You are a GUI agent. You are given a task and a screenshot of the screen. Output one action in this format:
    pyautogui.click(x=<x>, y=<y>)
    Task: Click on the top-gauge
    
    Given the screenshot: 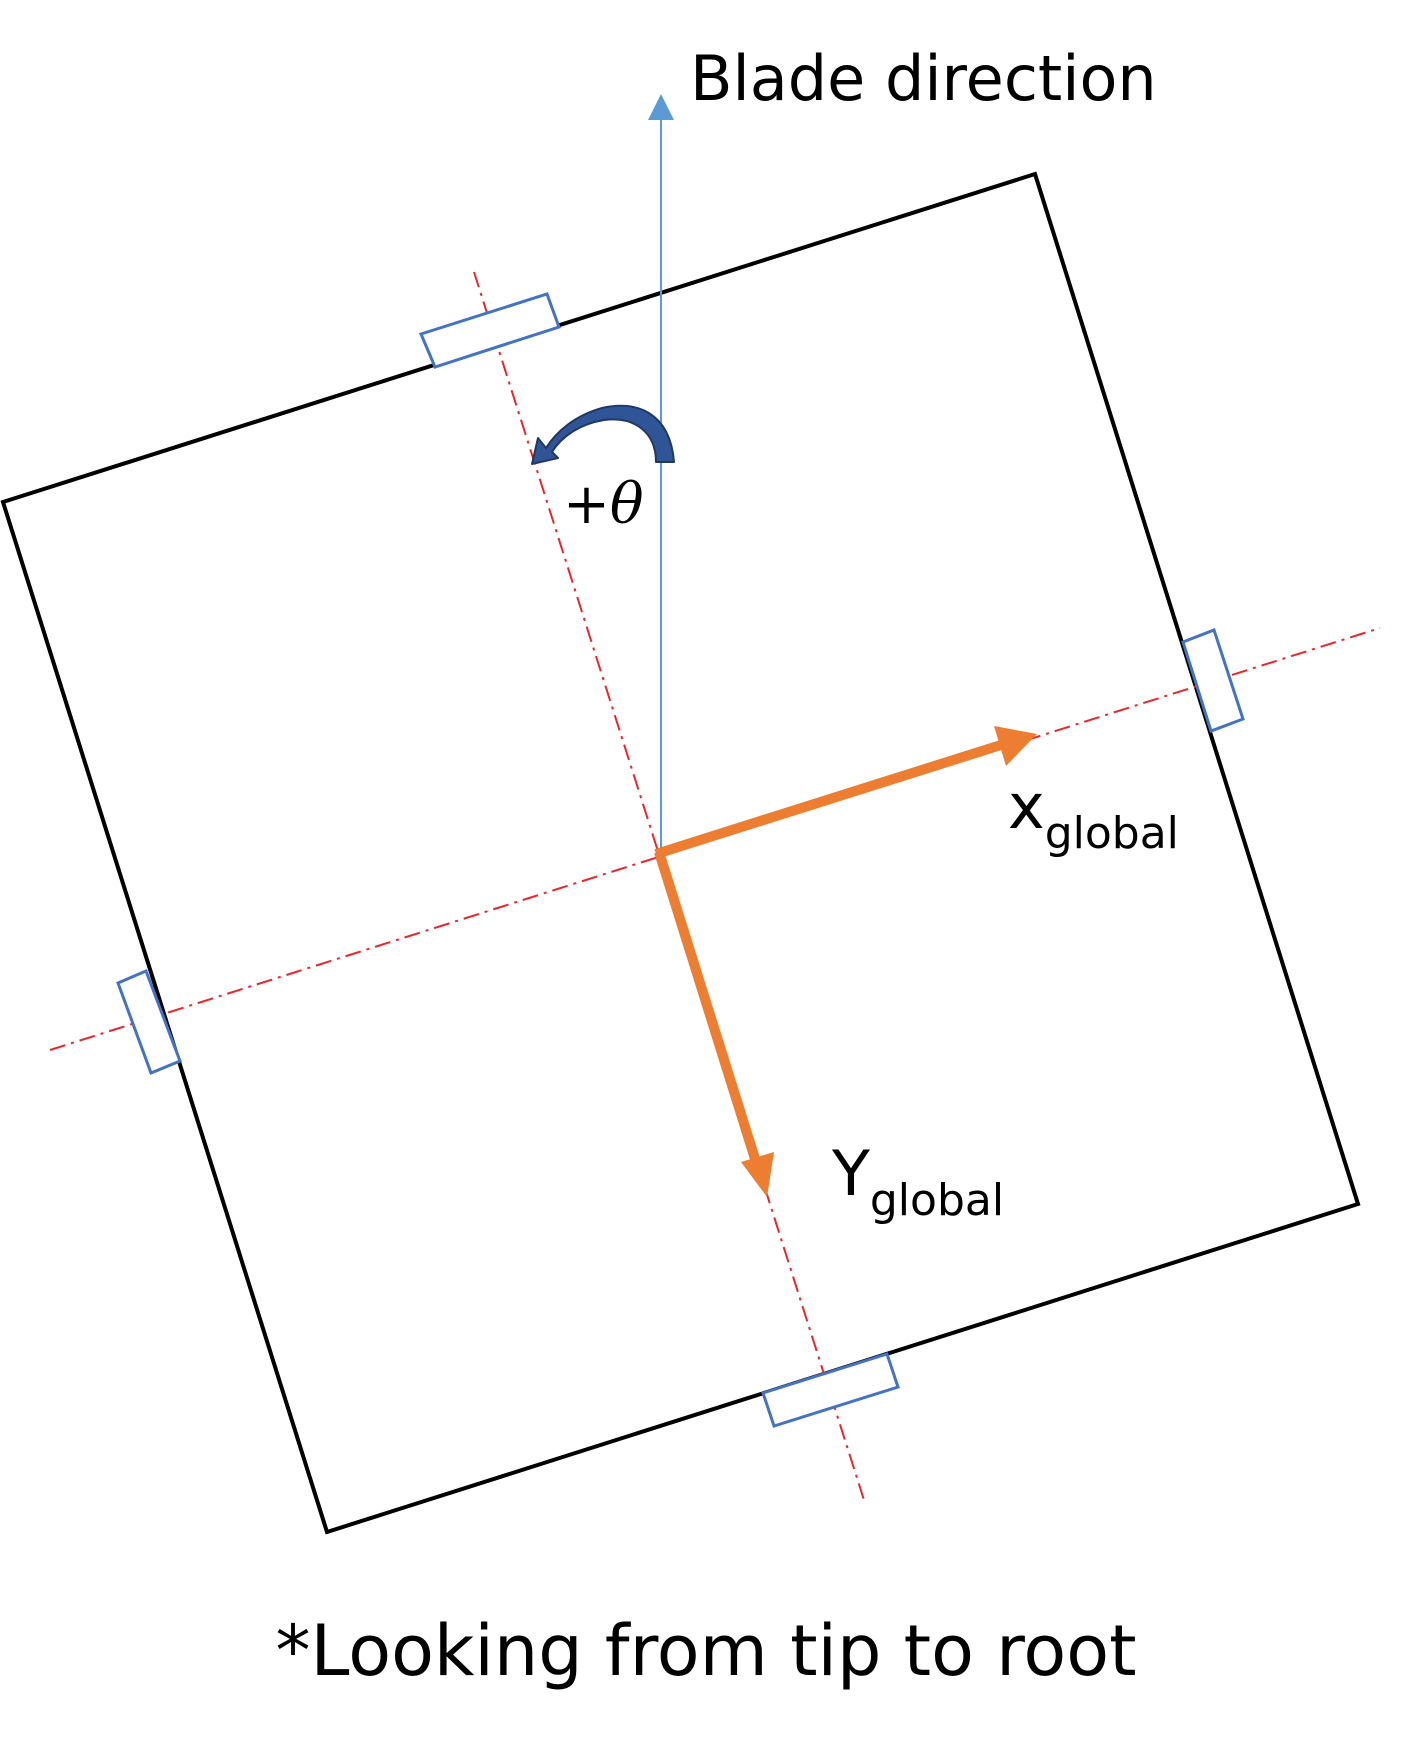 What is the action you would take?
    pyautogui.click(x=489, y=330)
    